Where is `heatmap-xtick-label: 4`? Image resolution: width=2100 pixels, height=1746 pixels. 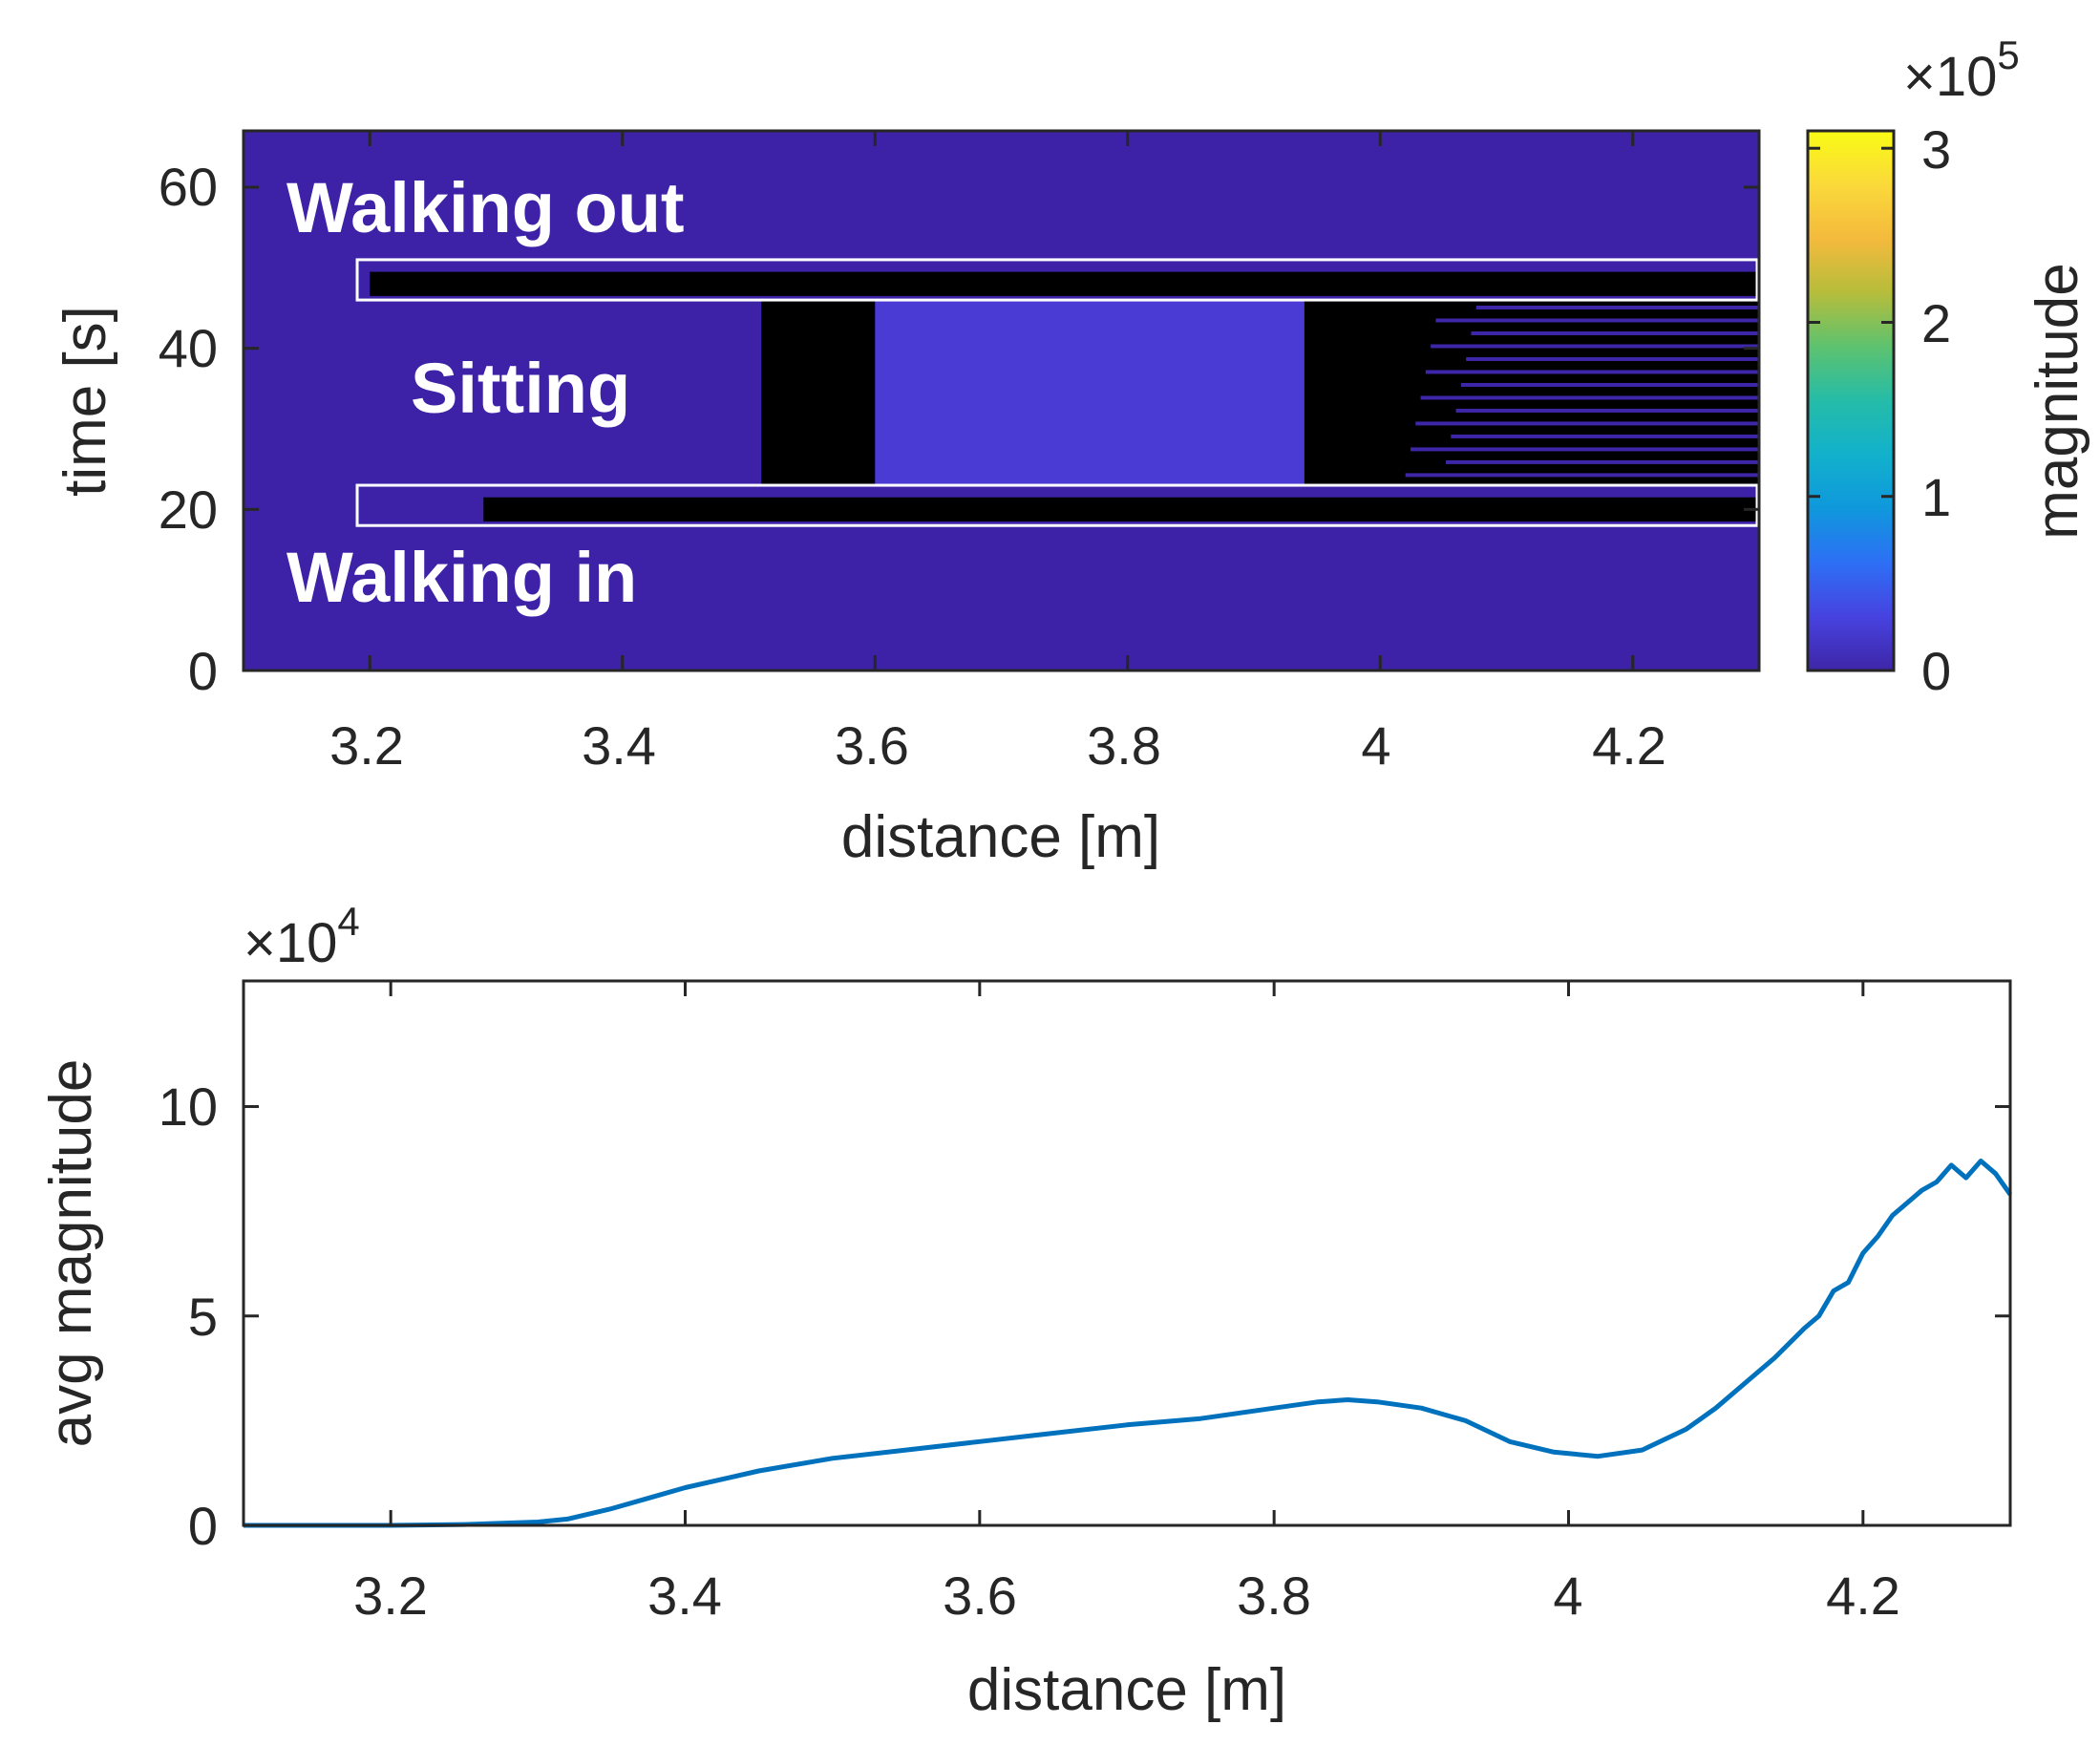 heatmap-xtick-label: 4 is located at coordinates (1375, 745).